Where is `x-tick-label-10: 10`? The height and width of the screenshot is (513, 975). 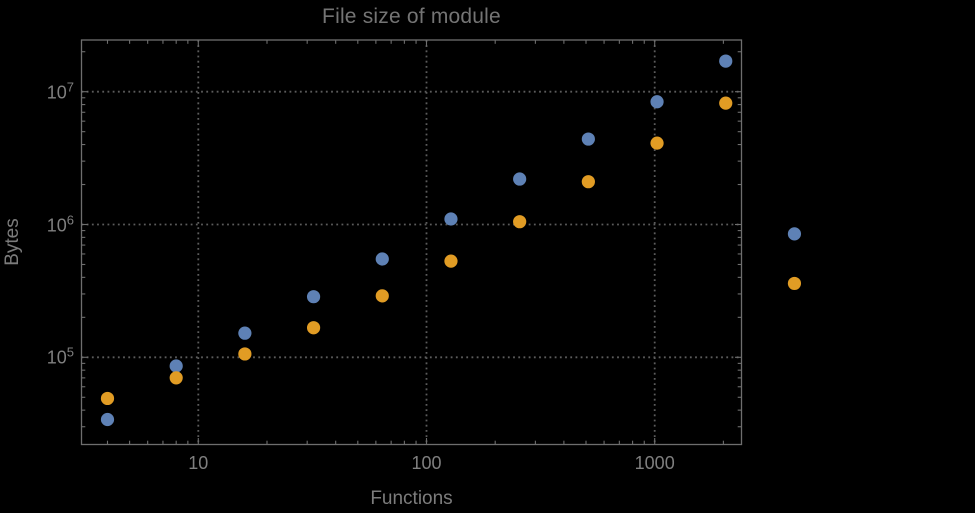 x-tick-label-10: 10 is located at coordinates (198, 463).